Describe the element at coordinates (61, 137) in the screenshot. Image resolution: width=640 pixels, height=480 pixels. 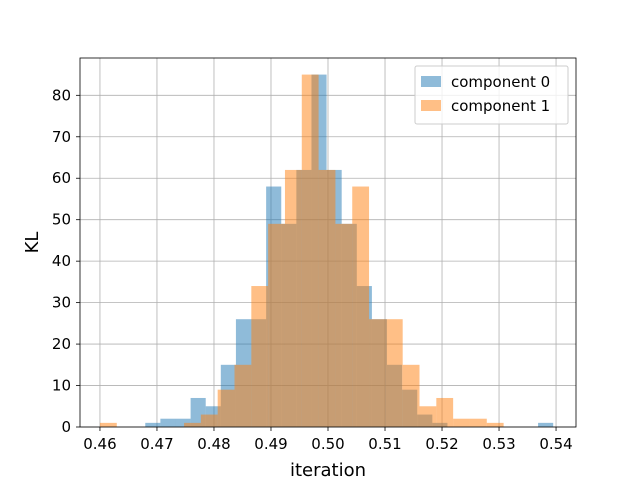
I see `y-tick-label: 70` at that location.